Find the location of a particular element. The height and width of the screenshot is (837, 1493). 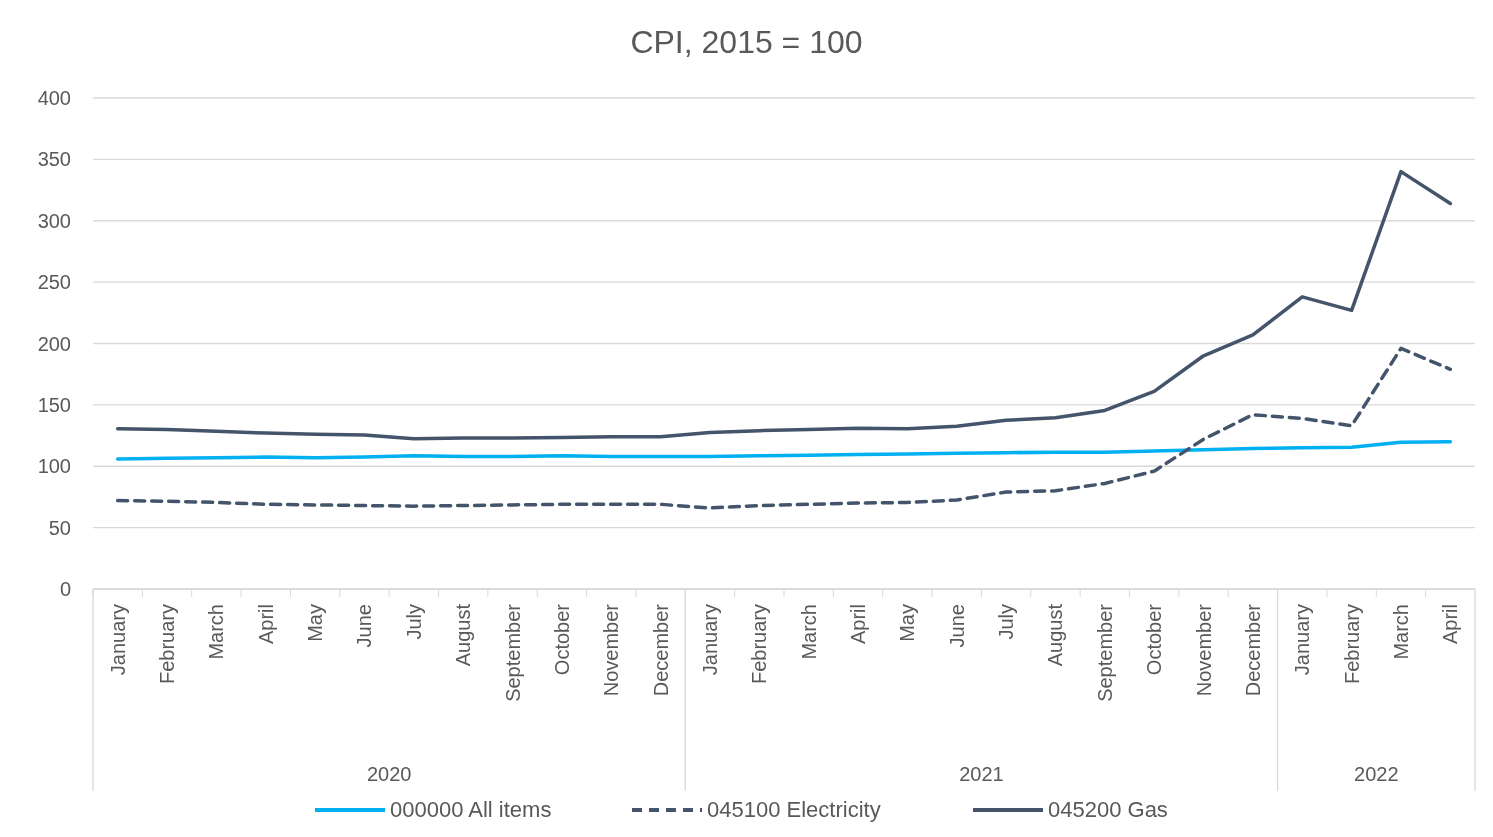

y-tick-label: 100 is located at coordinates (54, 466).